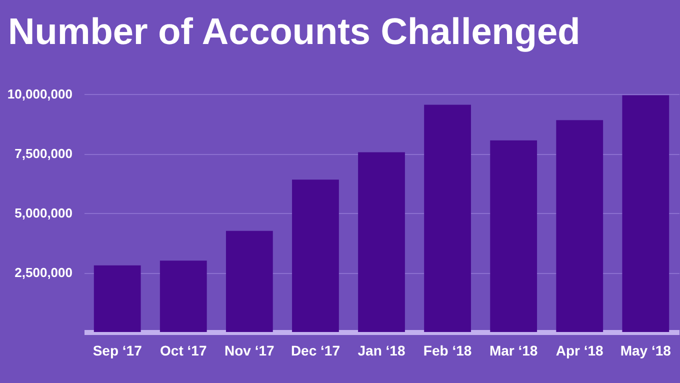 The height and width of the screenshot is (383, 680). What do you see at coordinates (43, 213) in the screenshot?
I see `y-tick-label: 5,000,000` at bounding box center [43, 213].